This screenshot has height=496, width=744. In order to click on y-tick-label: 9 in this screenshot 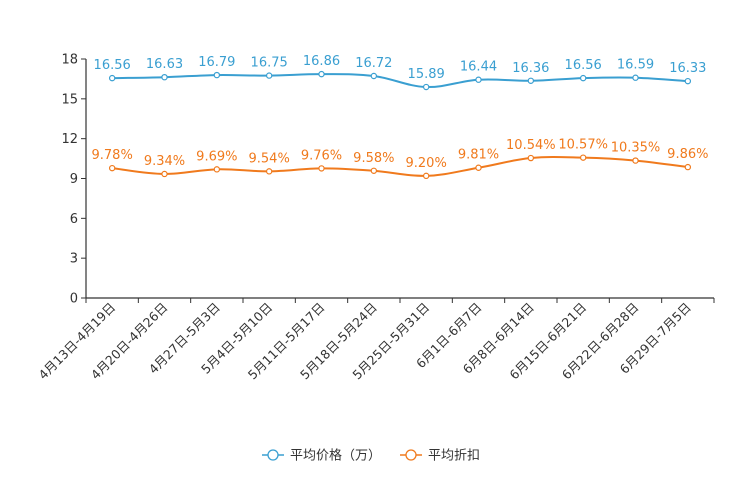, I will do `click(74, 179)`.